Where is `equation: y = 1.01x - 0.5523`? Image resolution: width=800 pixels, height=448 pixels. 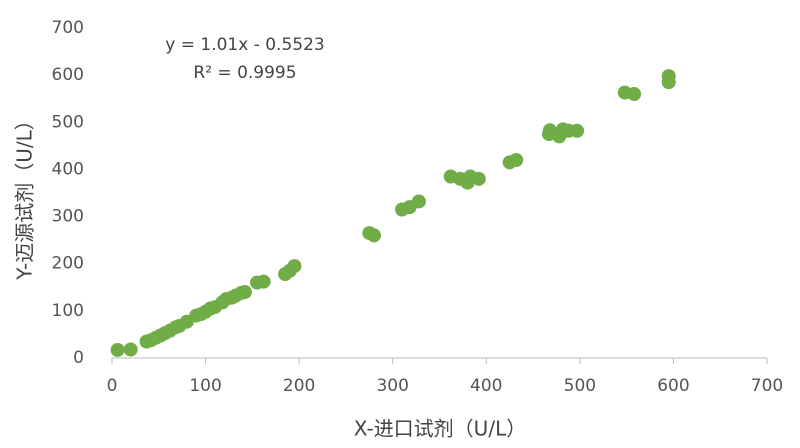
equation: y = 1.01x - 0.5523 is located at coordinates (244, 45).